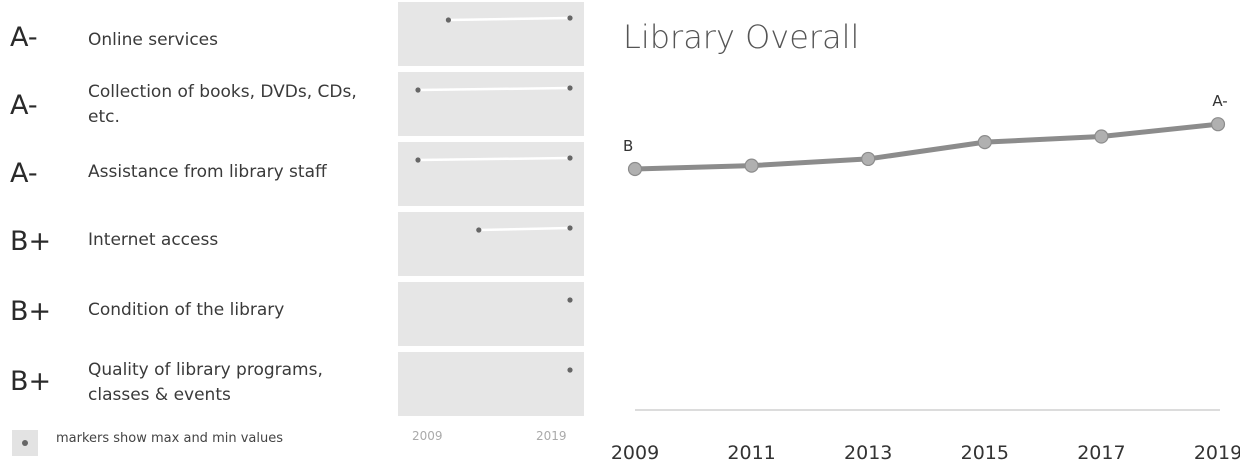 Image resolution: width=1251 pixels, height=466 pixels. Describe the element at coordinates (222, 104) in the screenshot. I see `rating-label: Collection of books, DVDs, CDs, etc.` at that location.